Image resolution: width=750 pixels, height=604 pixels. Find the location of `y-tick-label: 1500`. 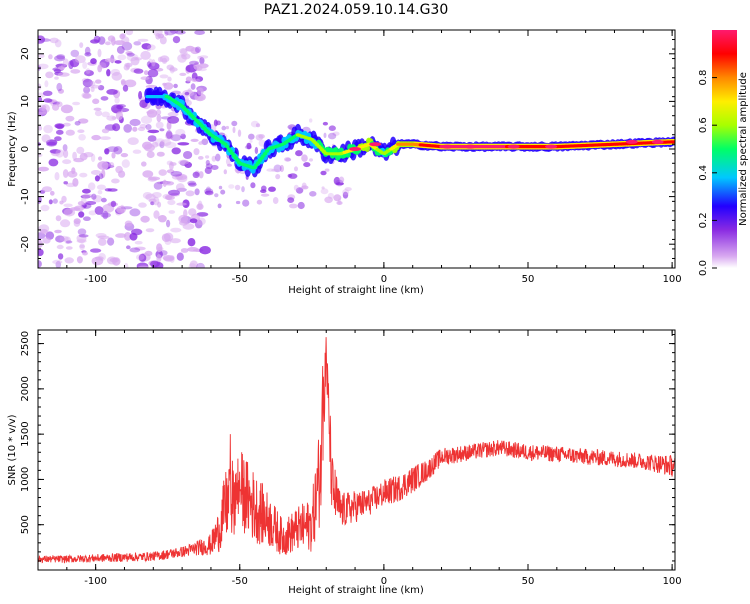

y-tick-label: 1500 is located at coordinates (25, 433).